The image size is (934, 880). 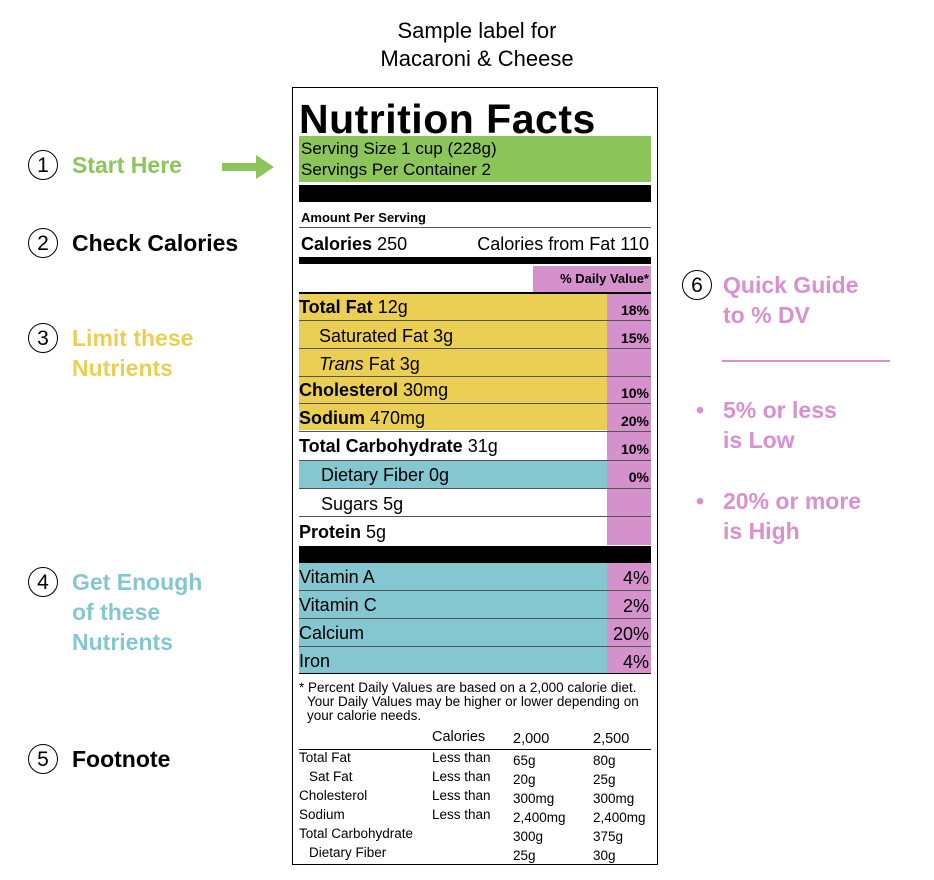 What do you see at coordinates (325, 757) in the screenshot?
I see `table-row-label: Total Fat` at bounding box center [325, 757].